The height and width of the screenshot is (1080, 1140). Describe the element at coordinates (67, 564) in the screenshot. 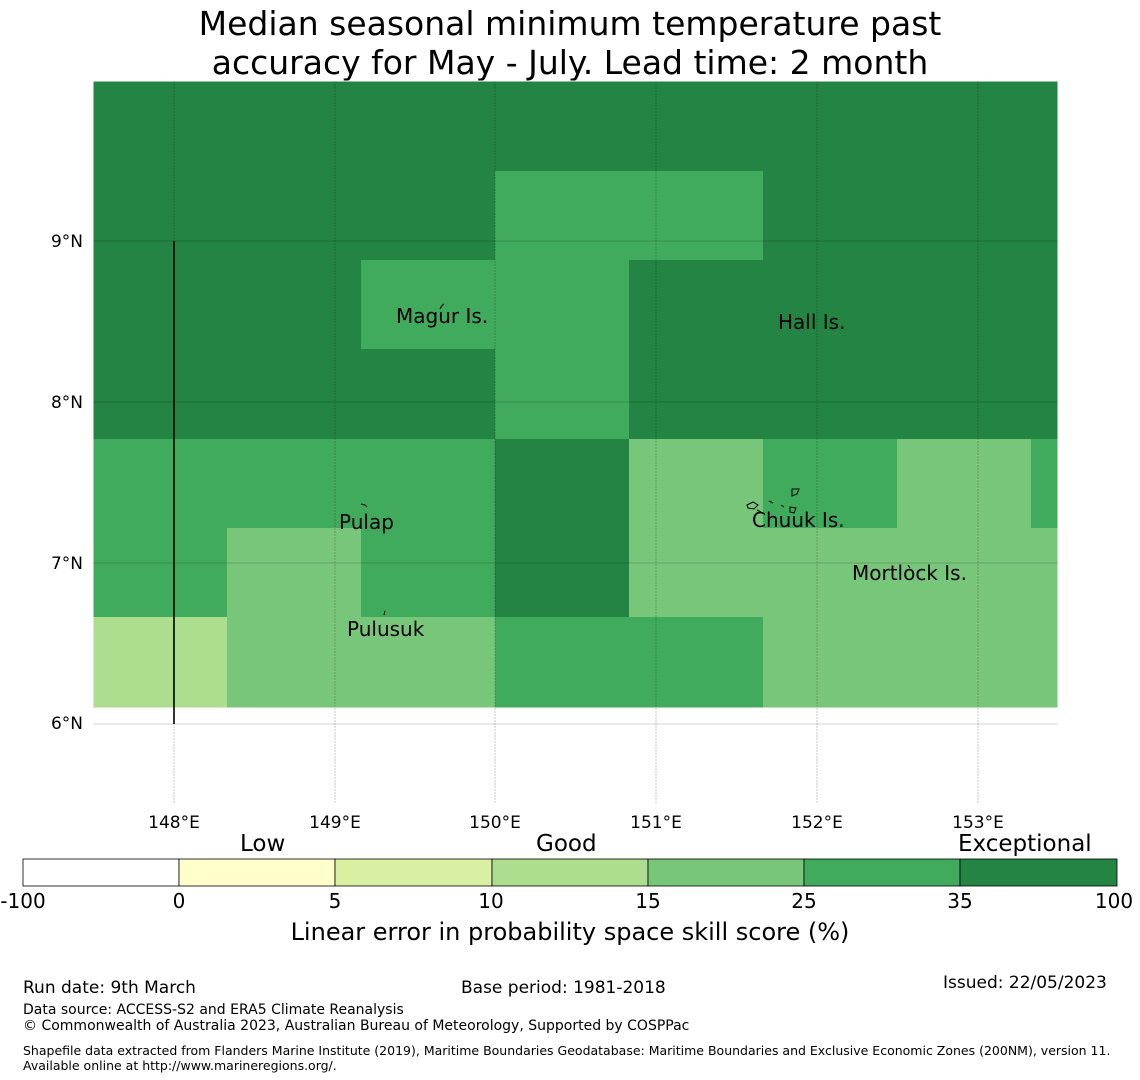

I see `lat-tick-7: 7°N` at that location.